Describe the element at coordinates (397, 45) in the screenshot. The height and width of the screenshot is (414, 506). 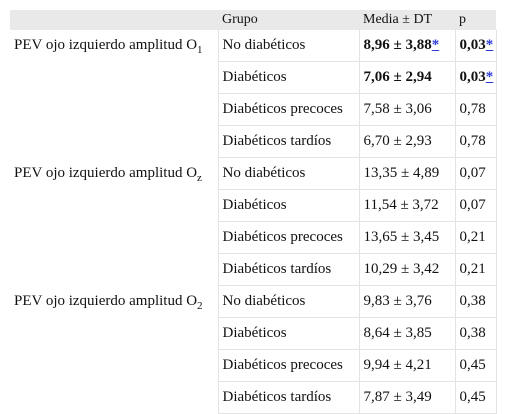
I see `media-value: 8,96 ± 3,88` at that location.